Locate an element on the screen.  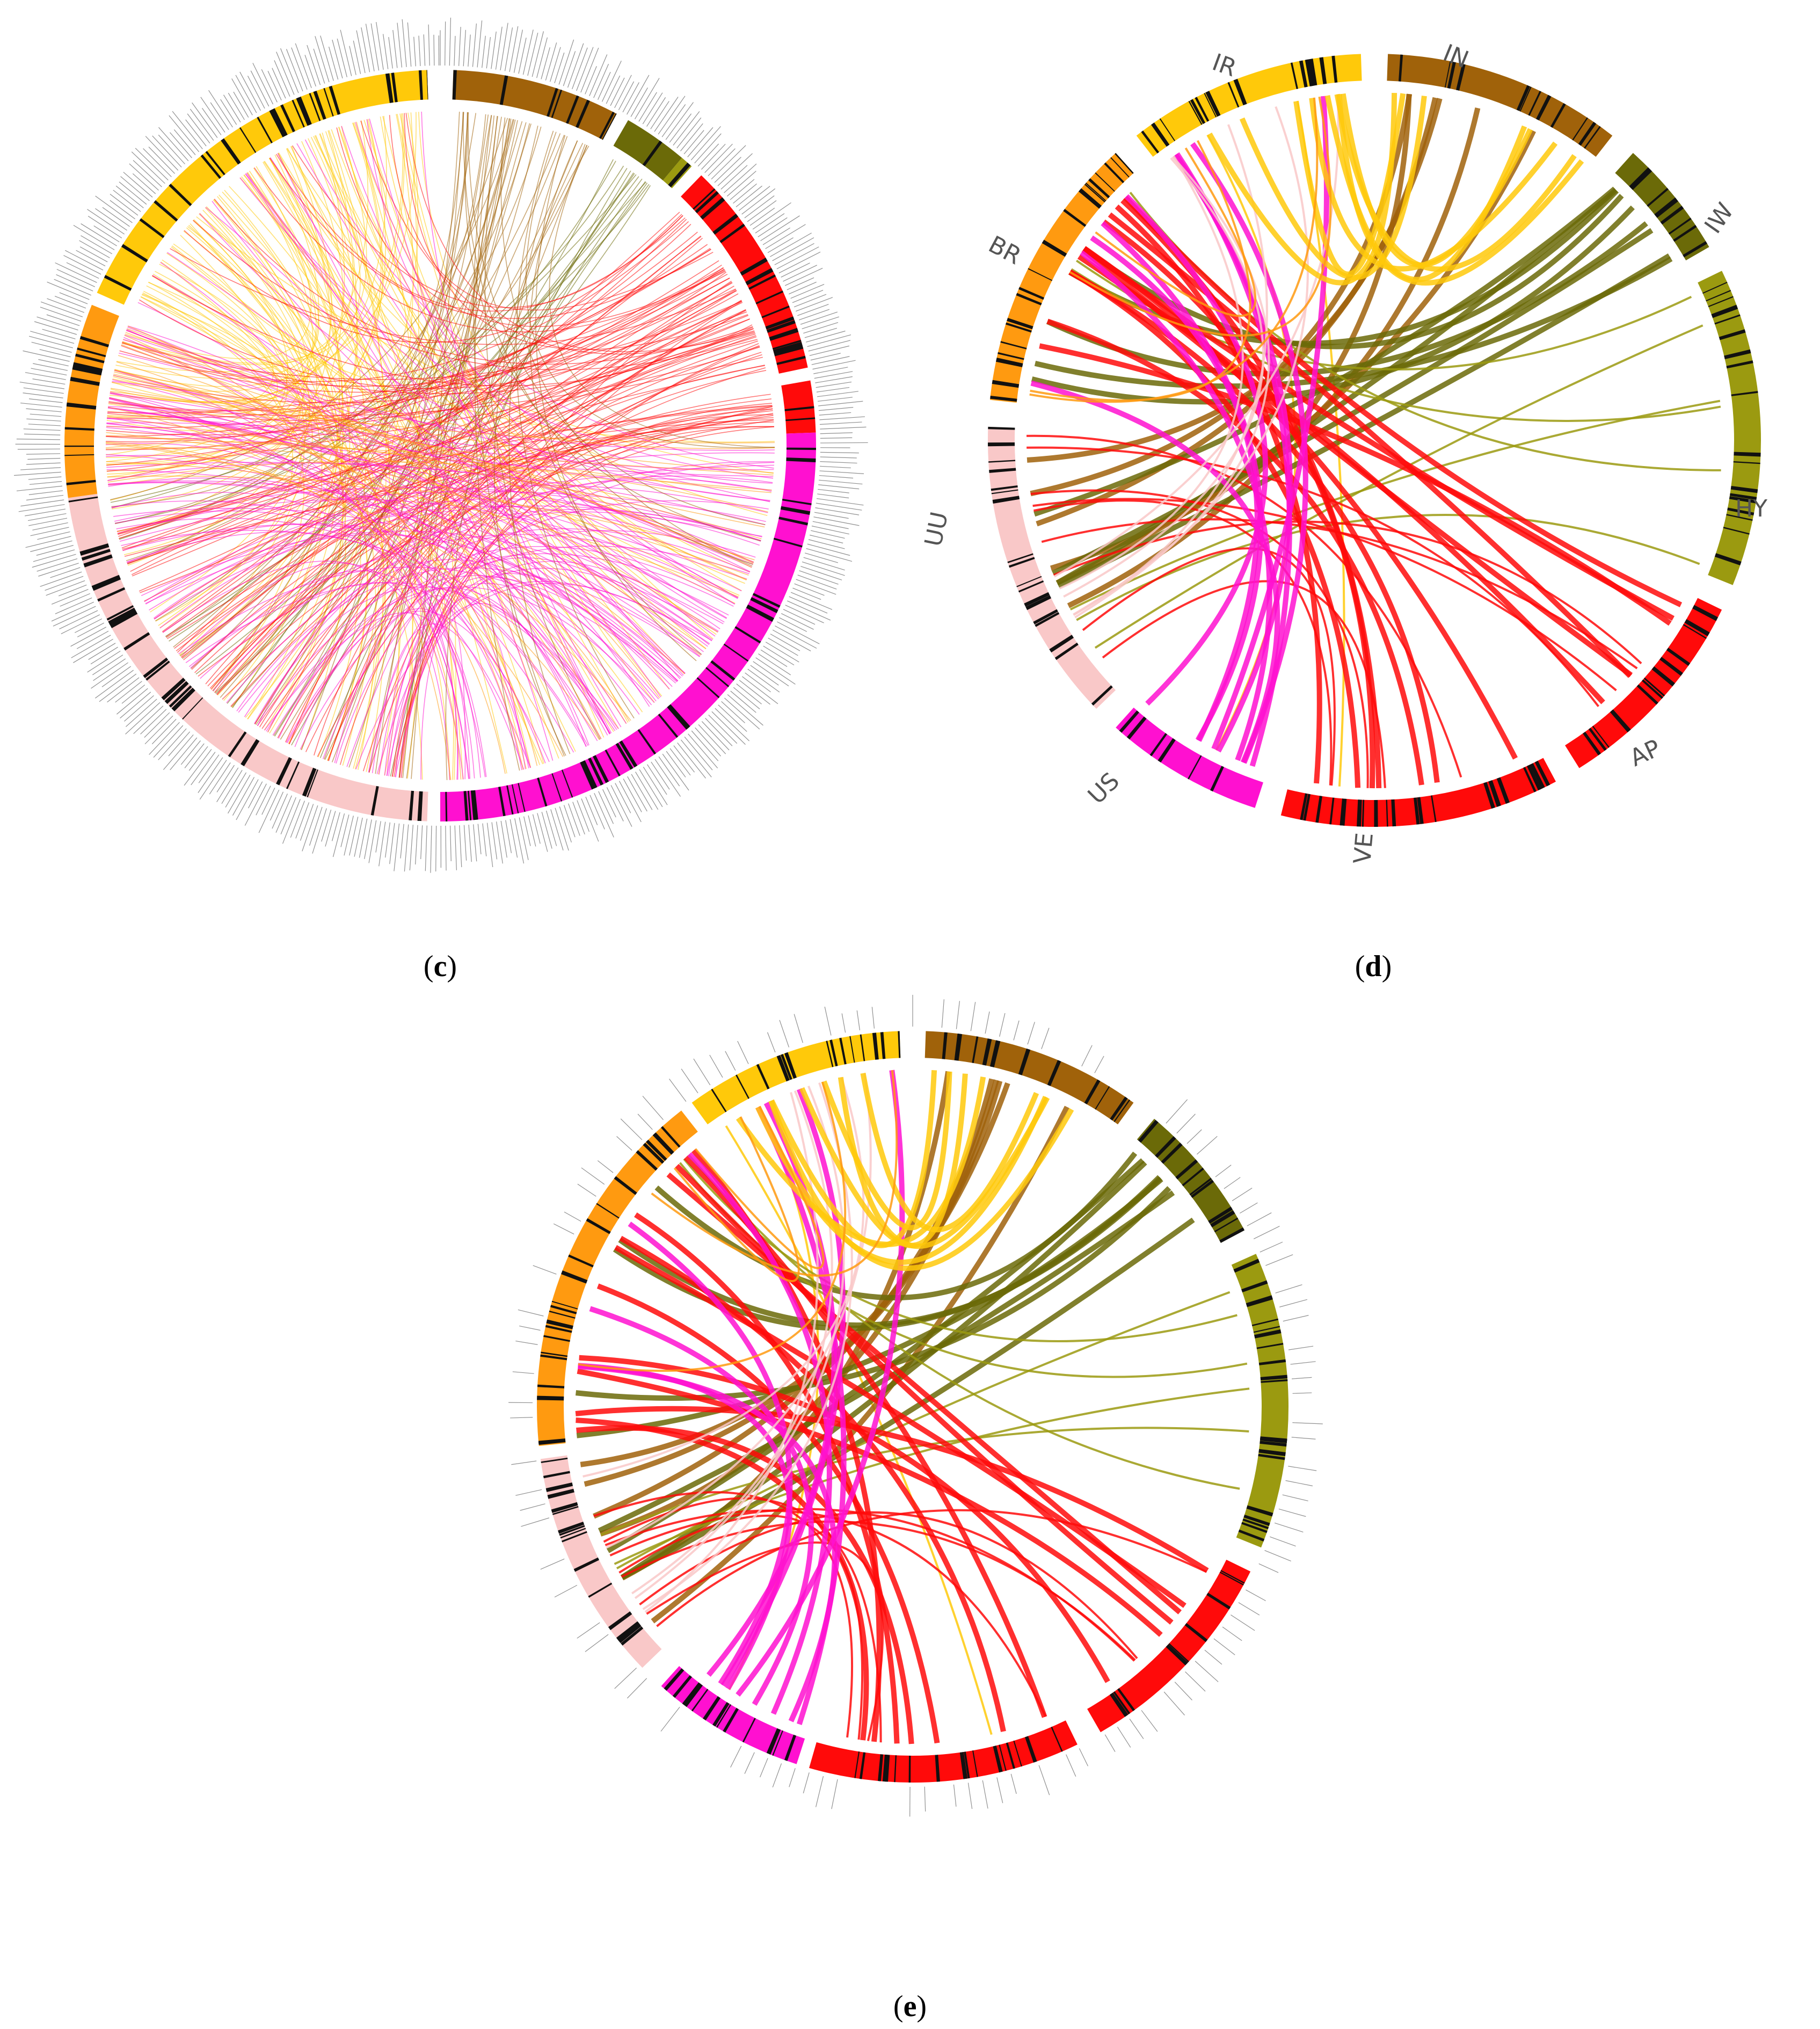
c-segment-in is located at coordinates (534, 105).